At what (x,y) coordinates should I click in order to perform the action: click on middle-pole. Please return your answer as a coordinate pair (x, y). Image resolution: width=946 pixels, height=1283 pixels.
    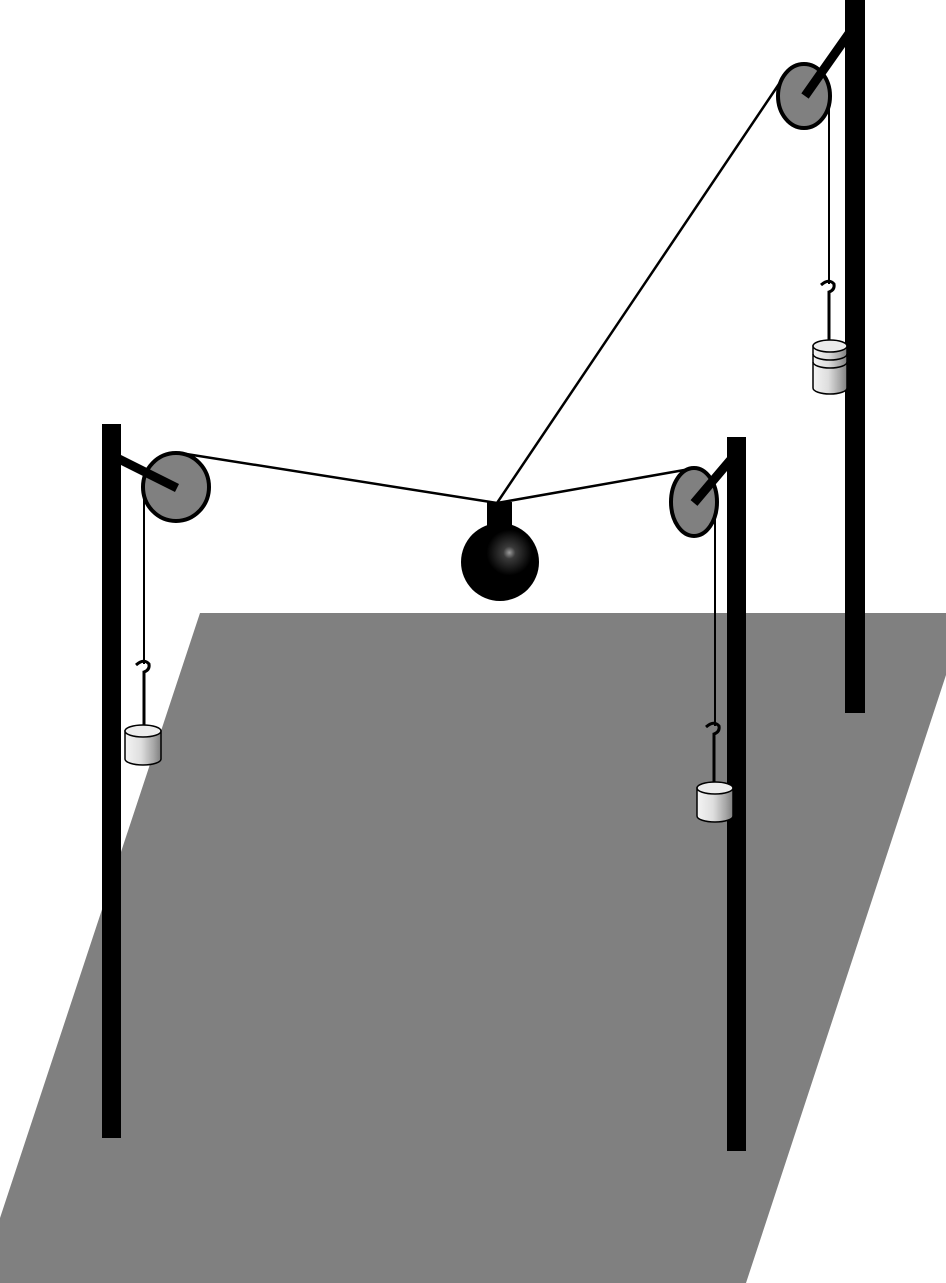
    Looking at the image, I should click on (736, 794).